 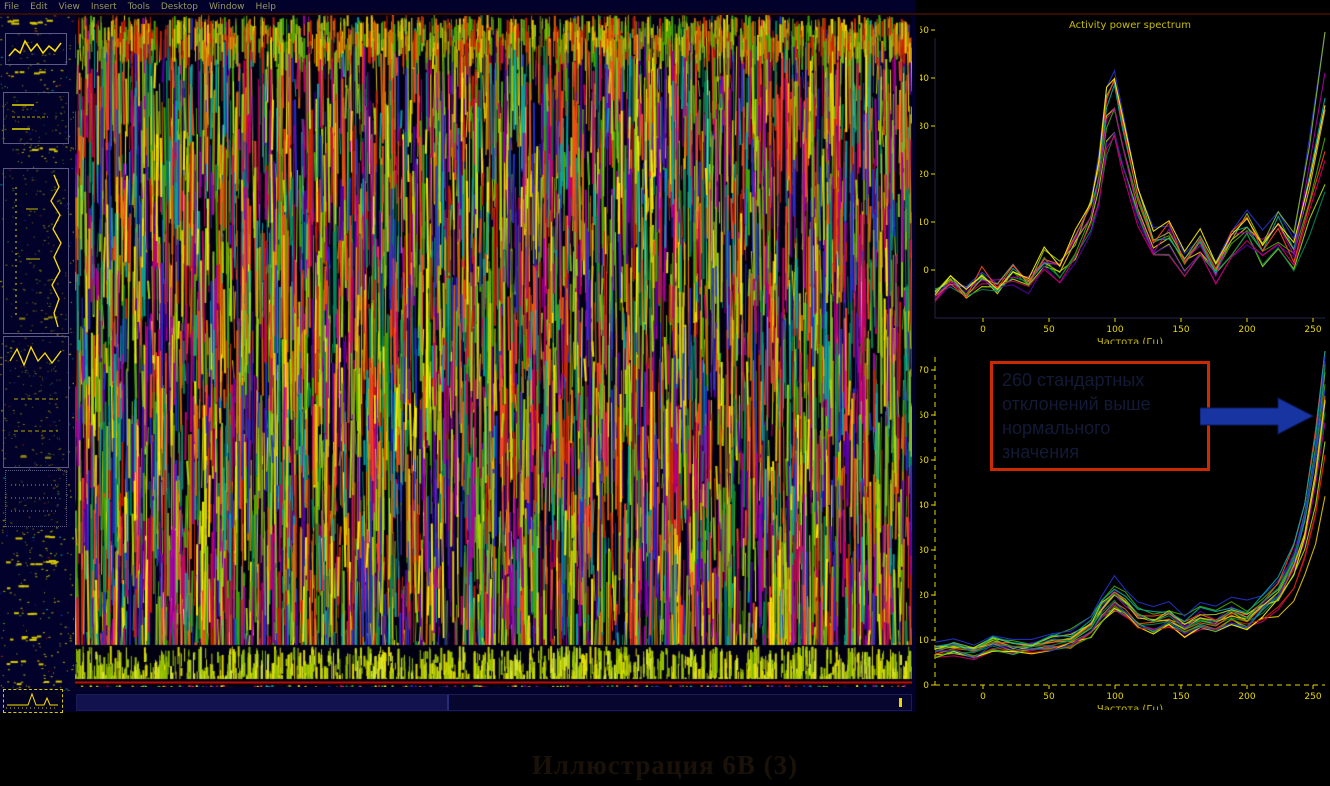 What do you see at coordinates (1073, 380) in the screenshot?
I see `annotation-line: 260 стандартных` at bounding box center [1073, 380].